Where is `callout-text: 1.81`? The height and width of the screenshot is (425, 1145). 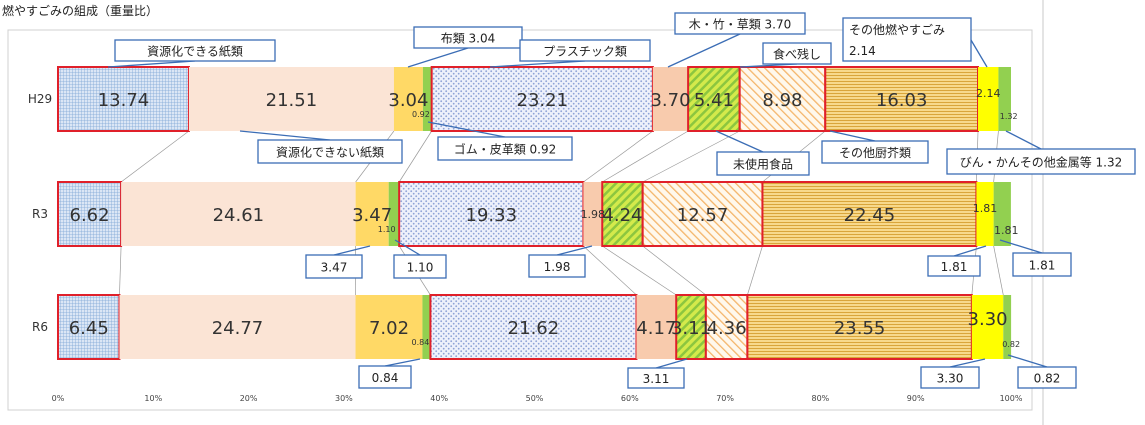
callout-text: 1.81 is located at coordinates (954, 267).